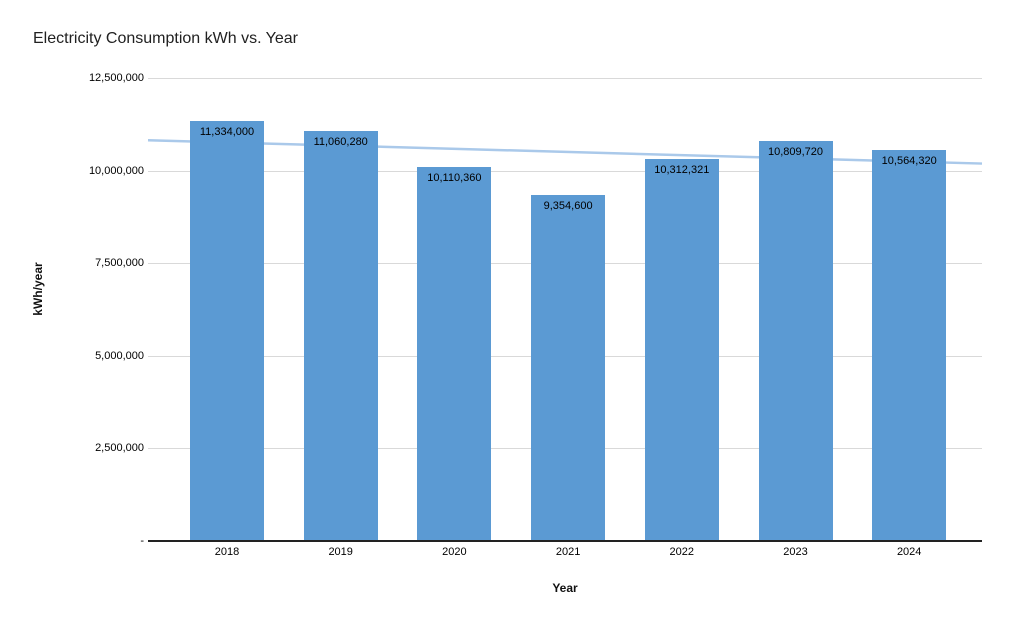 The height and width of the screenshot is (627, 1014). I want to click on bar: 10,110,360, so click(454, 353).